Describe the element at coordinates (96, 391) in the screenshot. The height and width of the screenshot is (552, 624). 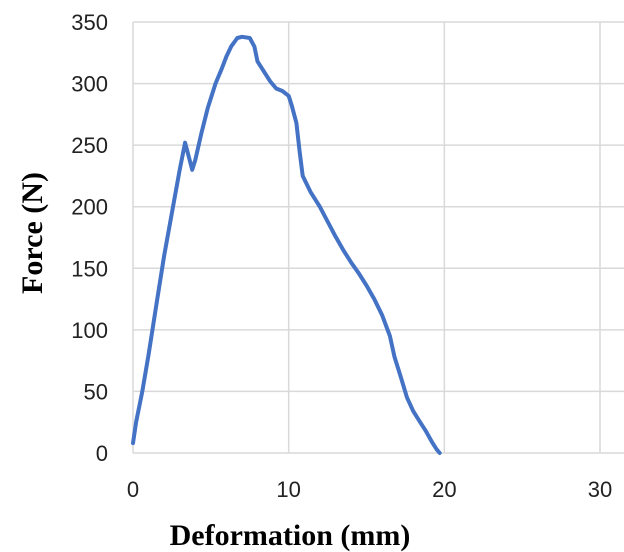
I see `y-tick-label-50: 50` at that location.